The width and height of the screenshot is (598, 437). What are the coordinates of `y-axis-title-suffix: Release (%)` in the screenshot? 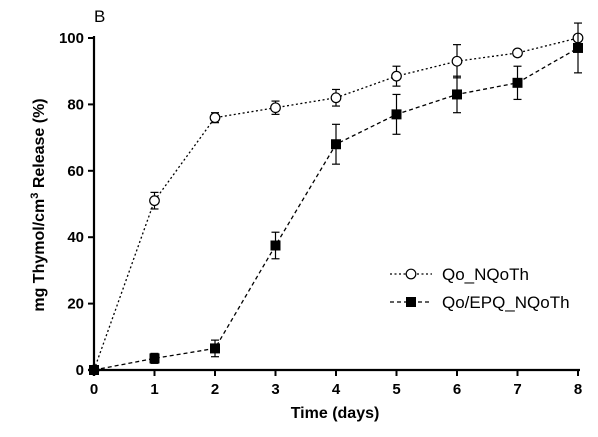 It's located at (39, 145).